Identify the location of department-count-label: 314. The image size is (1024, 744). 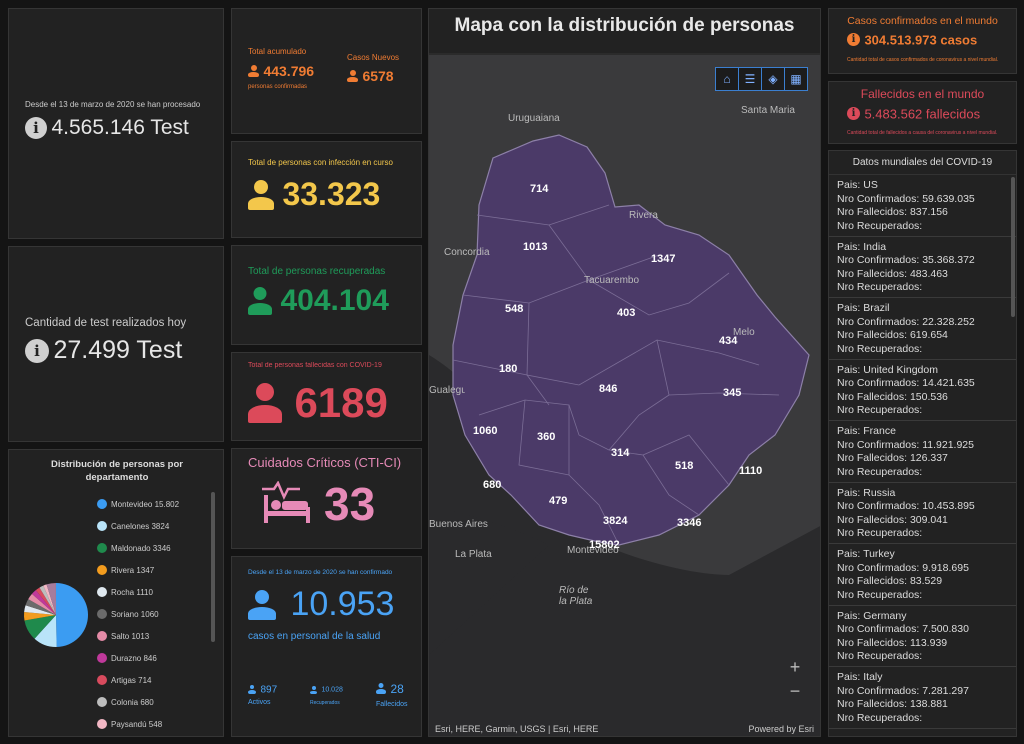
(620, 453).